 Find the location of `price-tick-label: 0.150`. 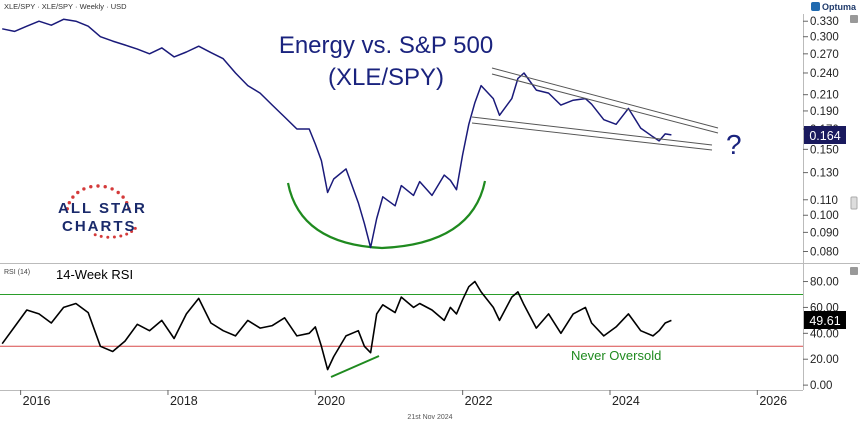

price-tick-label: 0.150 is located at coordinates (824, 150).